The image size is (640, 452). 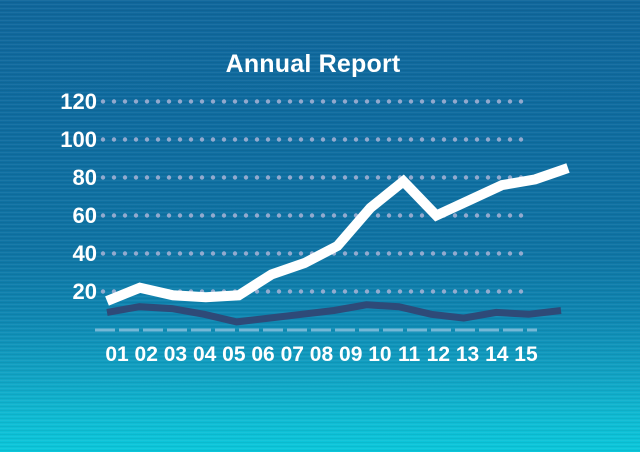 I want to click on chart-title: Annual Report, so click(x=313, y=64).